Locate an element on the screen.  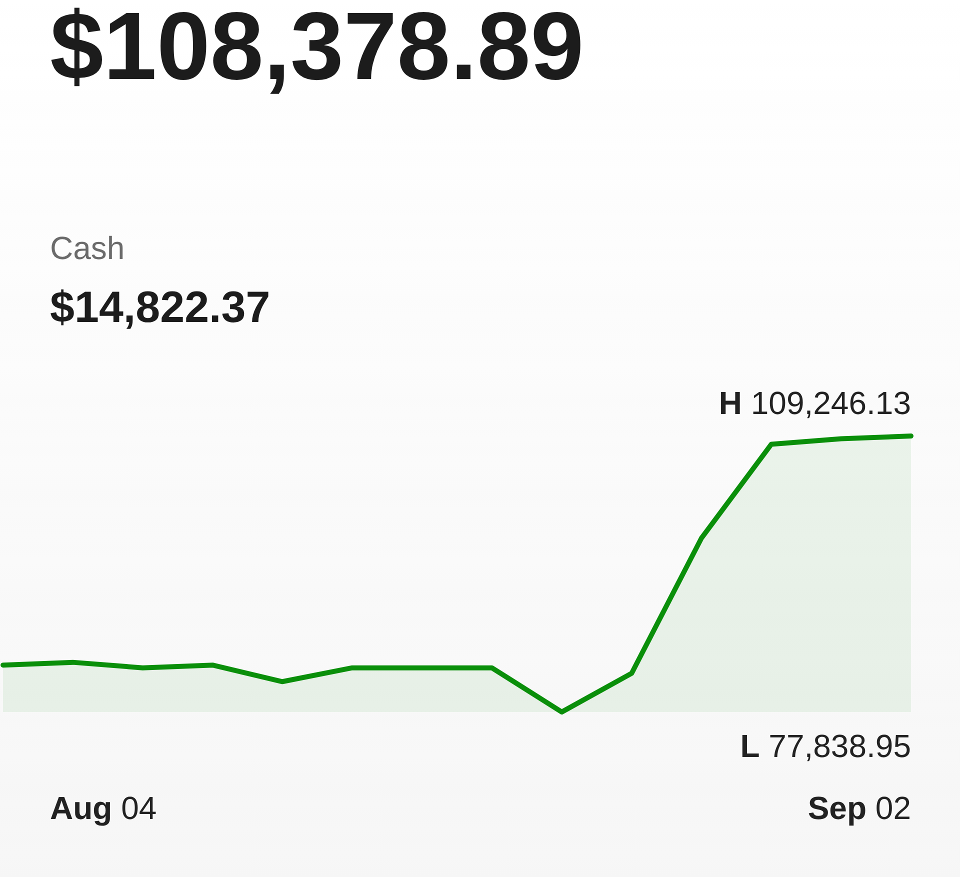
text: Cash is located at coordinates (87, 248).